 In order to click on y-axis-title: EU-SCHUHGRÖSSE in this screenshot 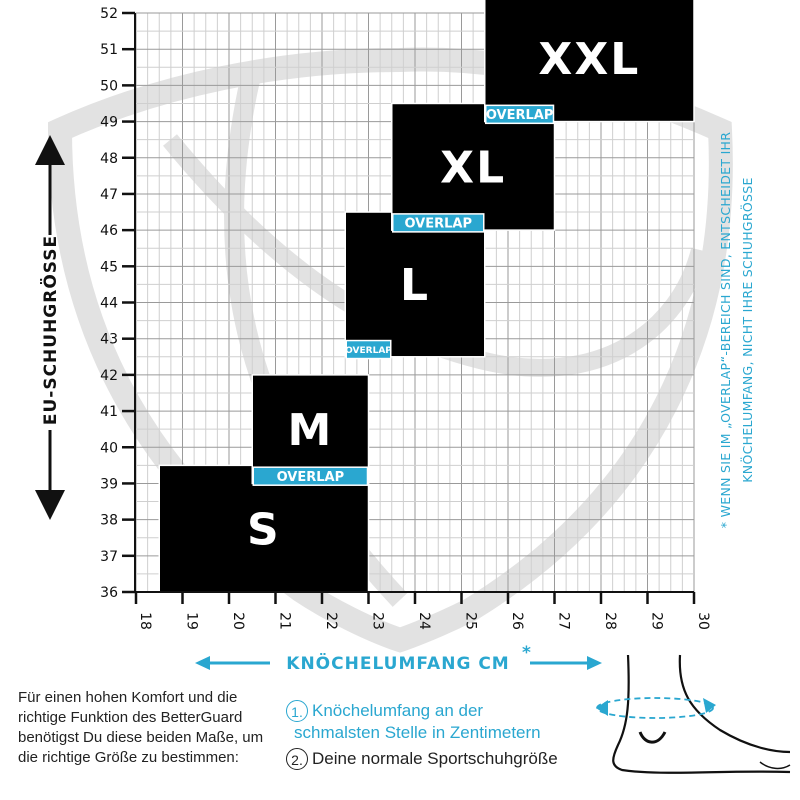, I will do `click(50, 330)`.